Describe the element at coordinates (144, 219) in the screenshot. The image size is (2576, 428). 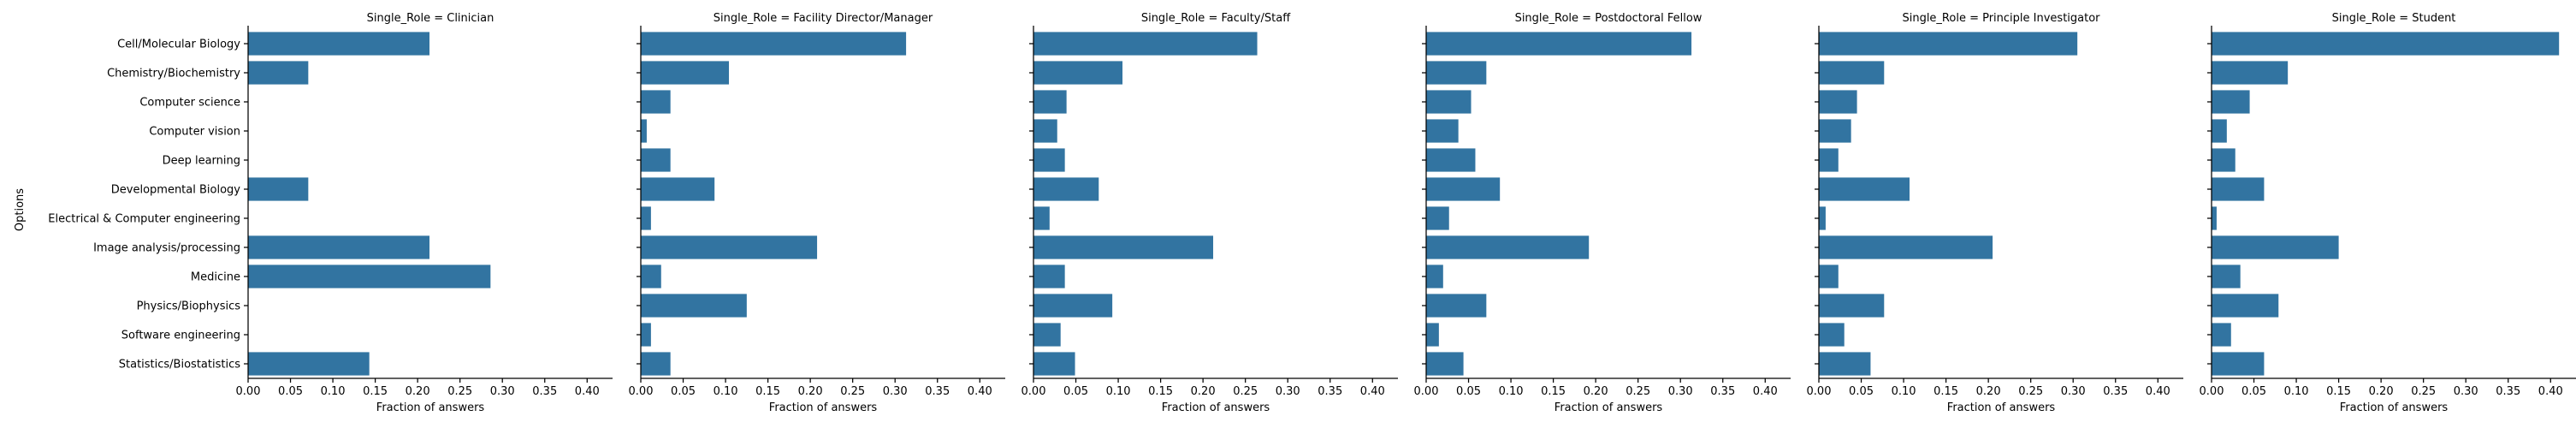
I see `y-tick-label: Electrical & Computer engineering` at that location.